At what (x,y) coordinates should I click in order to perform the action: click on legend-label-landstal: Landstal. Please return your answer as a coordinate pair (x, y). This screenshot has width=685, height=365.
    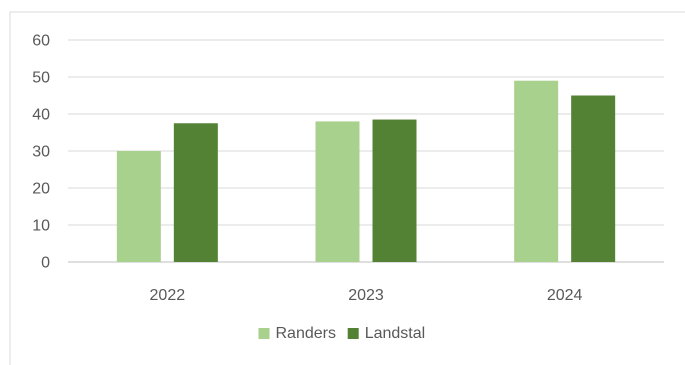
    Looking at the image, I should click on (395, 333).